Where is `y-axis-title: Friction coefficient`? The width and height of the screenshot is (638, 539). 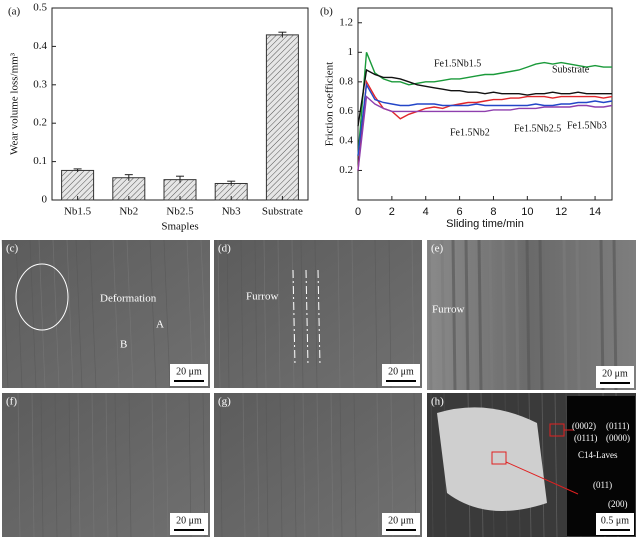 y-axis-title: Friction coefficient is located at coordinates (330, 104).